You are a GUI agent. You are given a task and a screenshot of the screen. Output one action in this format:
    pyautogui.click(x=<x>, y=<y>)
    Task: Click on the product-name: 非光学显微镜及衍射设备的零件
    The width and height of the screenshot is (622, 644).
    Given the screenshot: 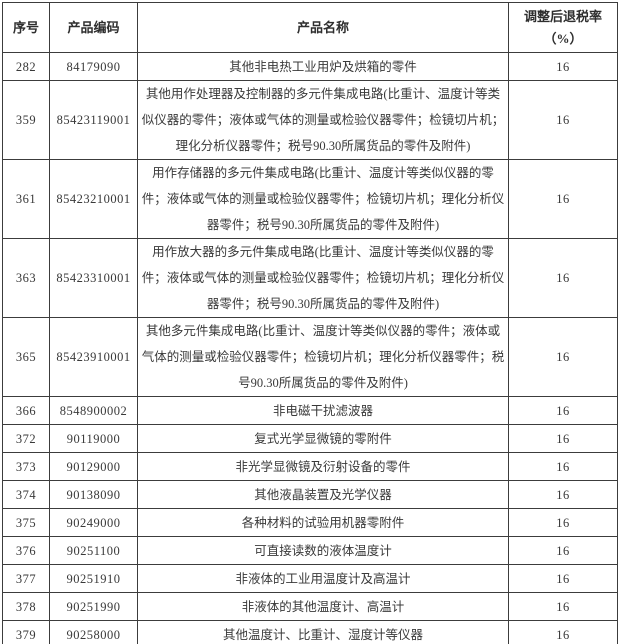 What is the action you would take?
    pyautogui.click(x=323, y=466)
    